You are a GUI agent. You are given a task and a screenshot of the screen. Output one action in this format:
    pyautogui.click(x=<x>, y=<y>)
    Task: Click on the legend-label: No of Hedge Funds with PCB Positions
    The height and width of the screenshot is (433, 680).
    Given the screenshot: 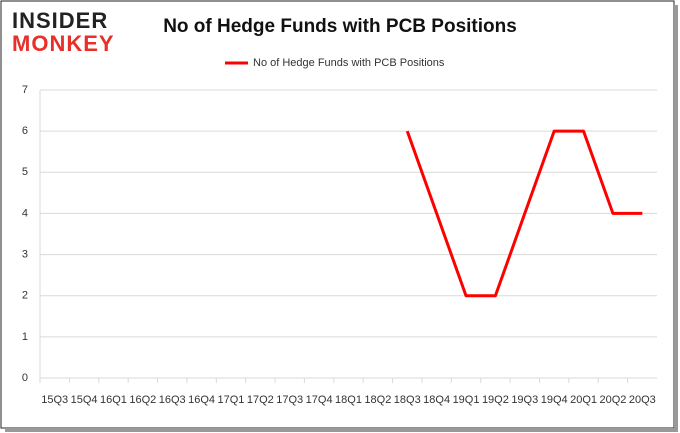 What is the action you would take?
    pyautogui.click(x=349, y=63)
    